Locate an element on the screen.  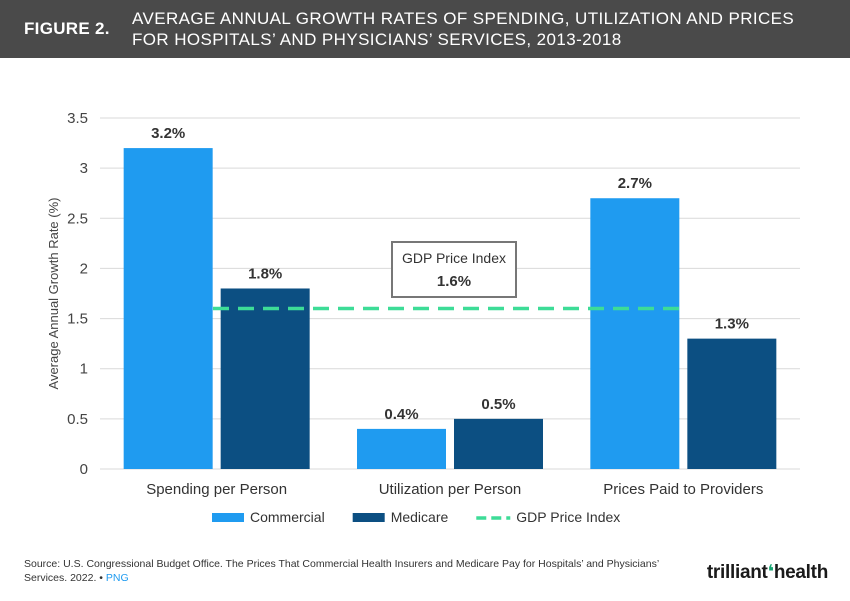
png-link: PNG is located at coordinates (117, 578).